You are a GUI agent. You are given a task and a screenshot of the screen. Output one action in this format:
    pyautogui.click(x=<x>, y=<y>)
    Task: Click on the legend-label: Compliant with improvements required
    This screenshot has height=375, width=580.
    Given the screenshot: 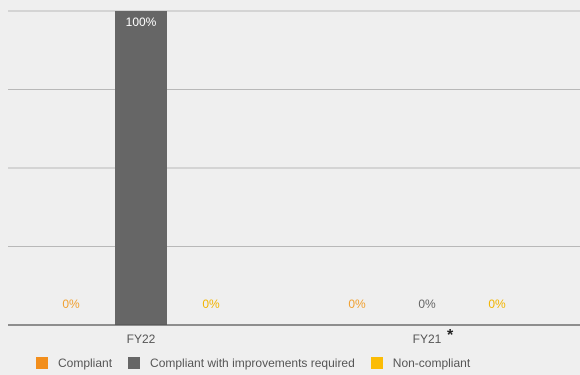 What is the action you would take?
    pyautogui.click(x=252, y=363)
    